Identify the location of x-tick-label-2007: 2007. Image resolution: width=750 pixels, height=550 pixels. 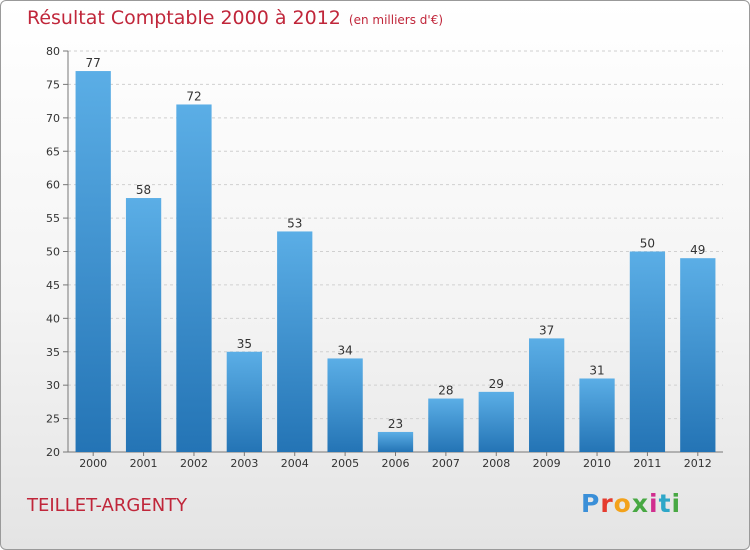
(446, 463).